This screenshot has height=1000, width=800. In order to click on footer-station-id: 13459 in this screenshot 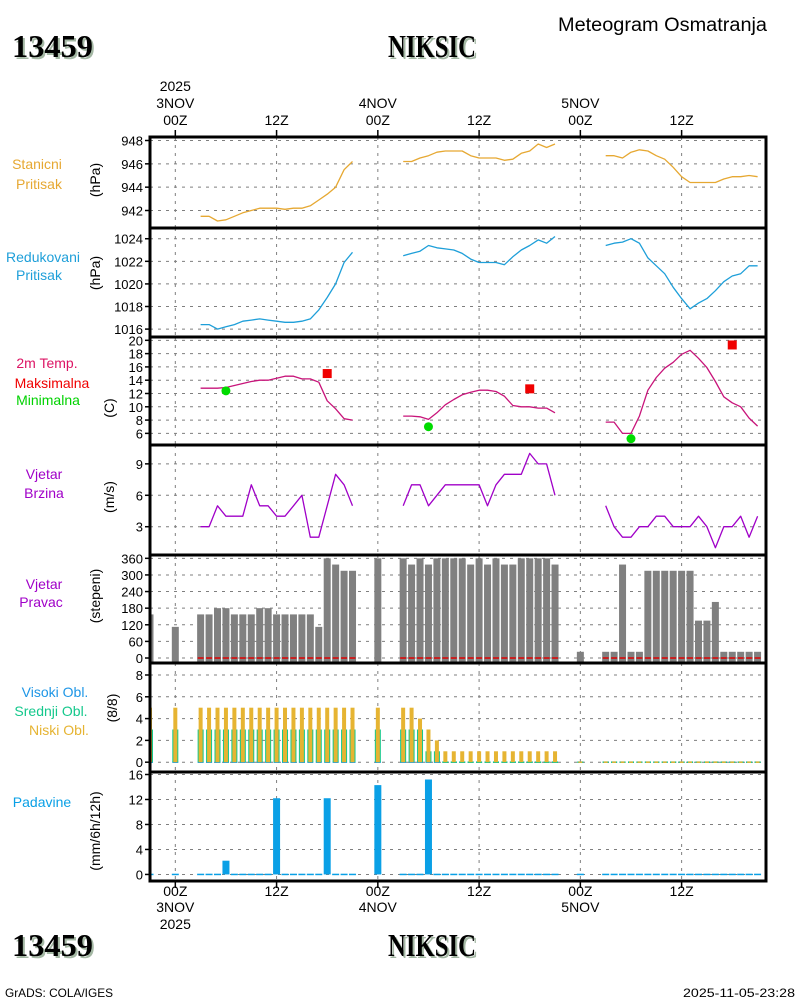, I will do `click(52, 945)`.